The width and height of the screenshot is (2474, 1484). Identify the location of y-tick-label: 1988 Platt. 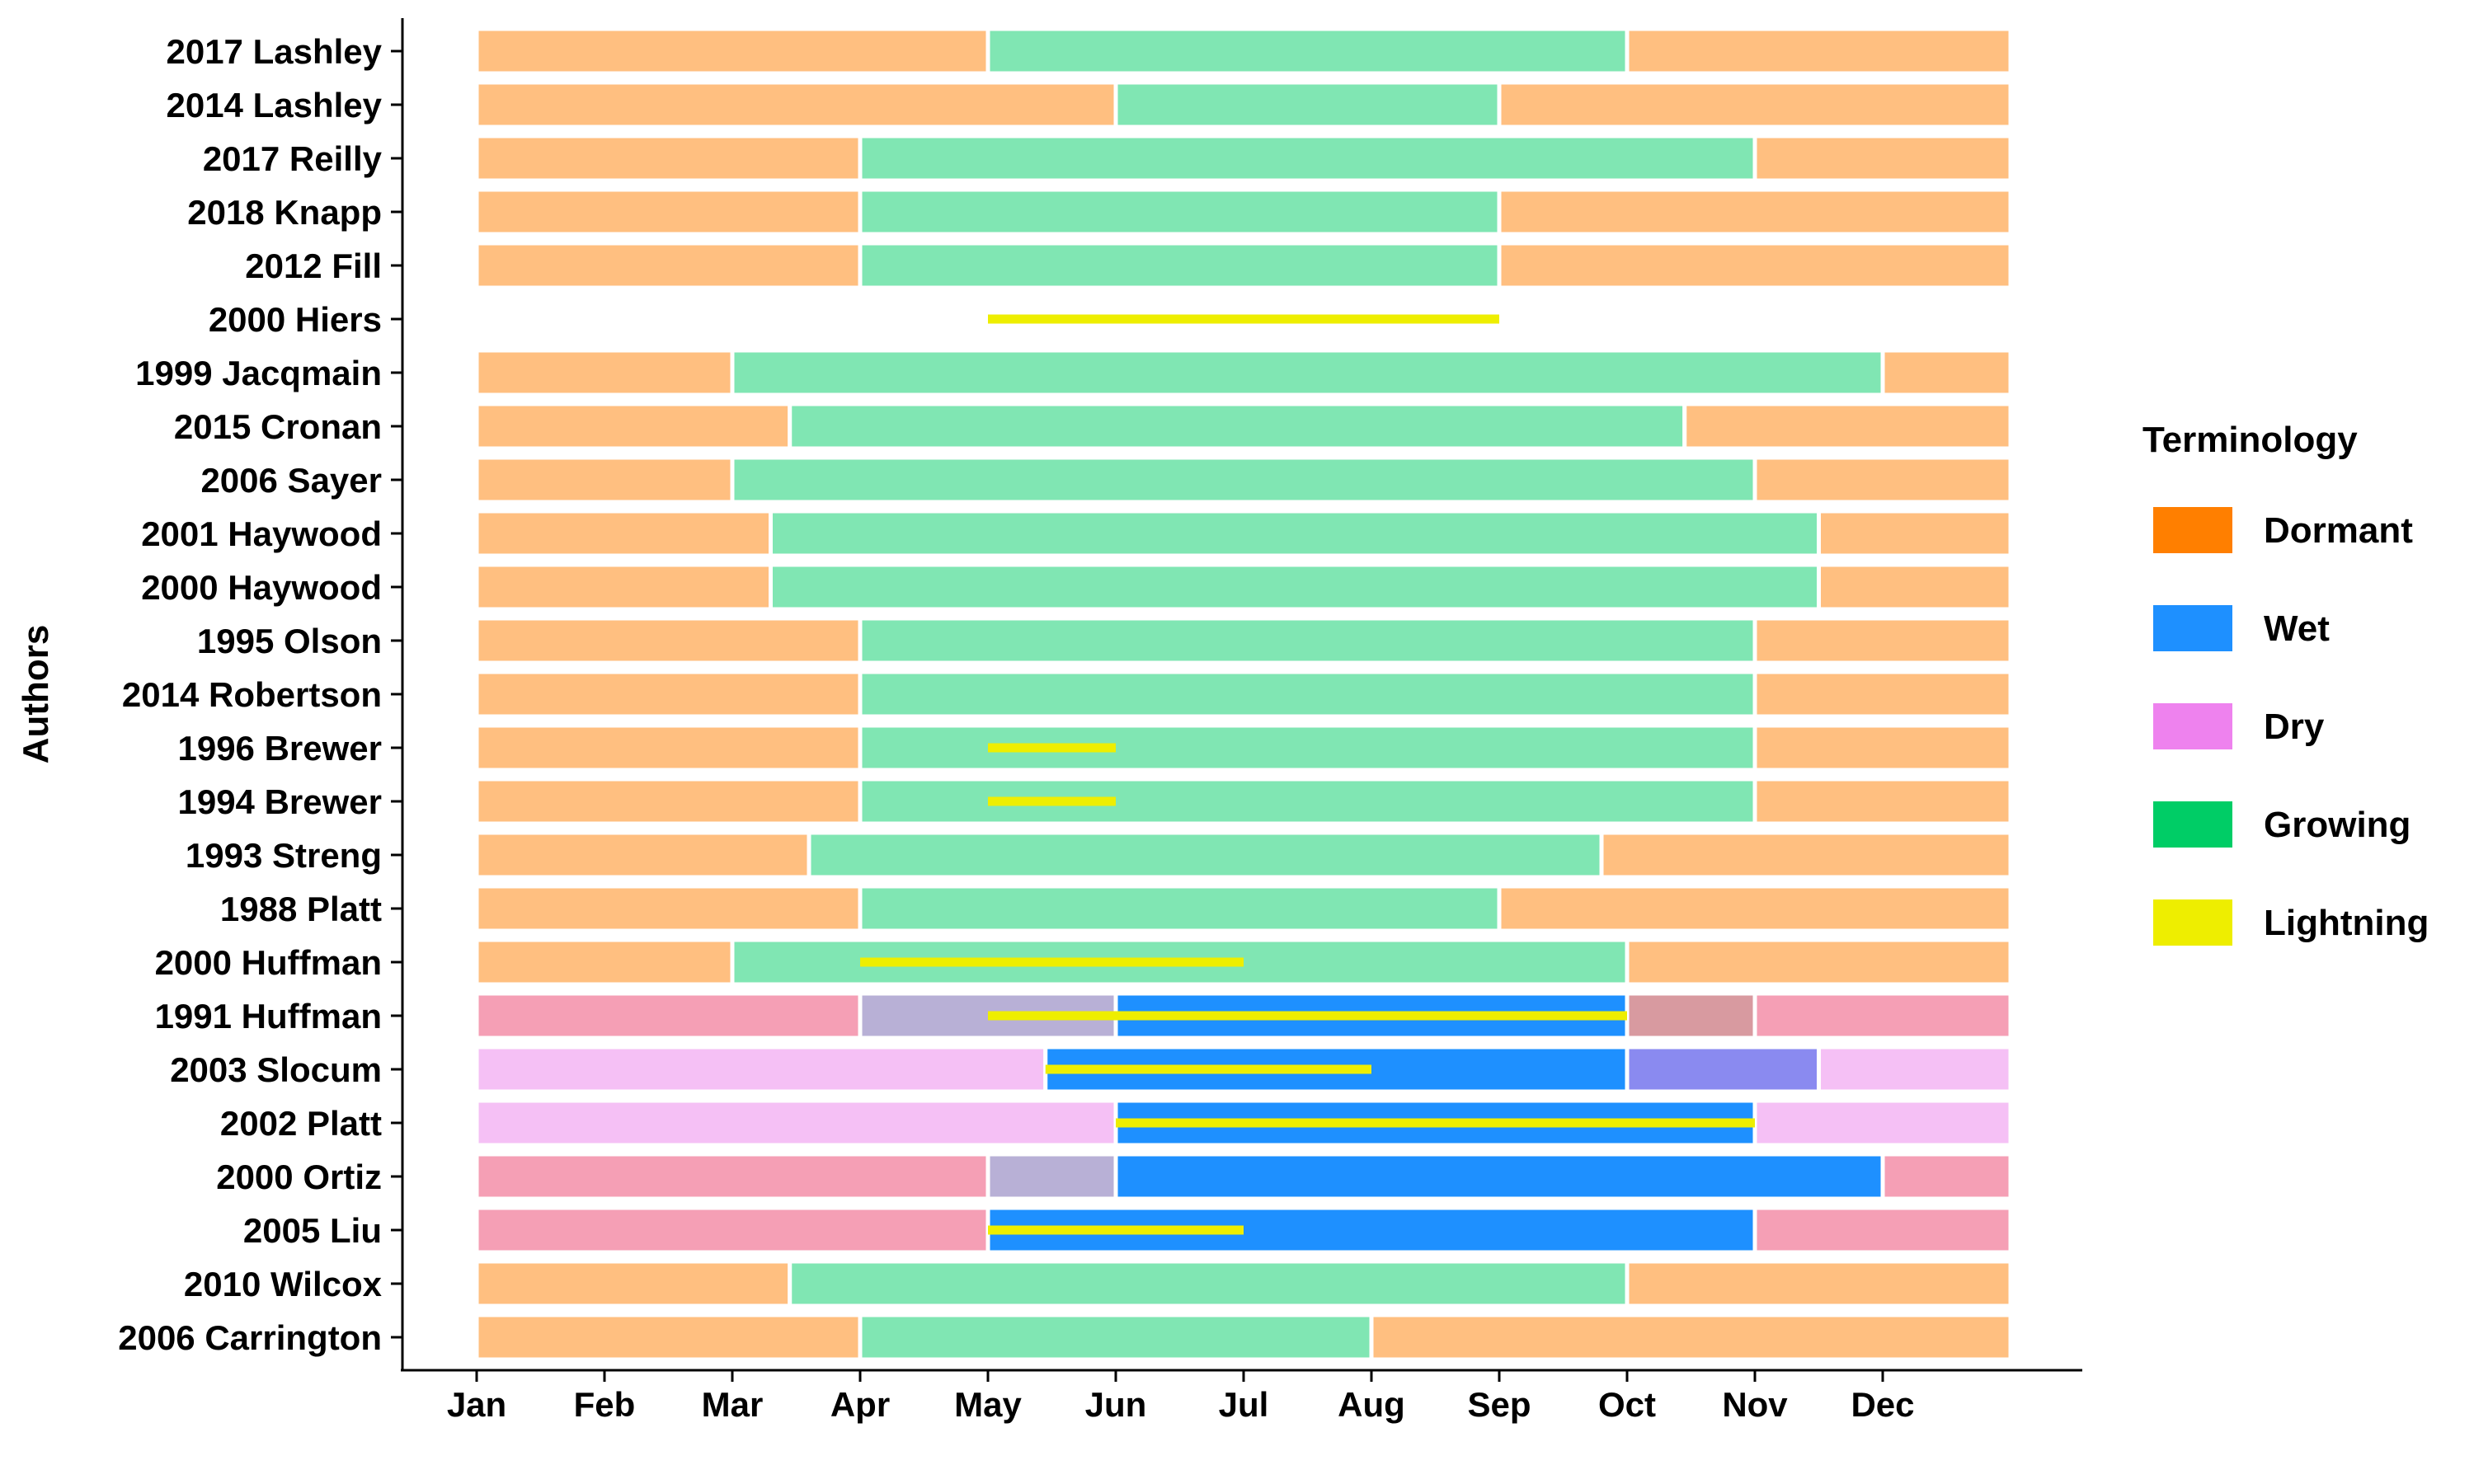
(301, 909).